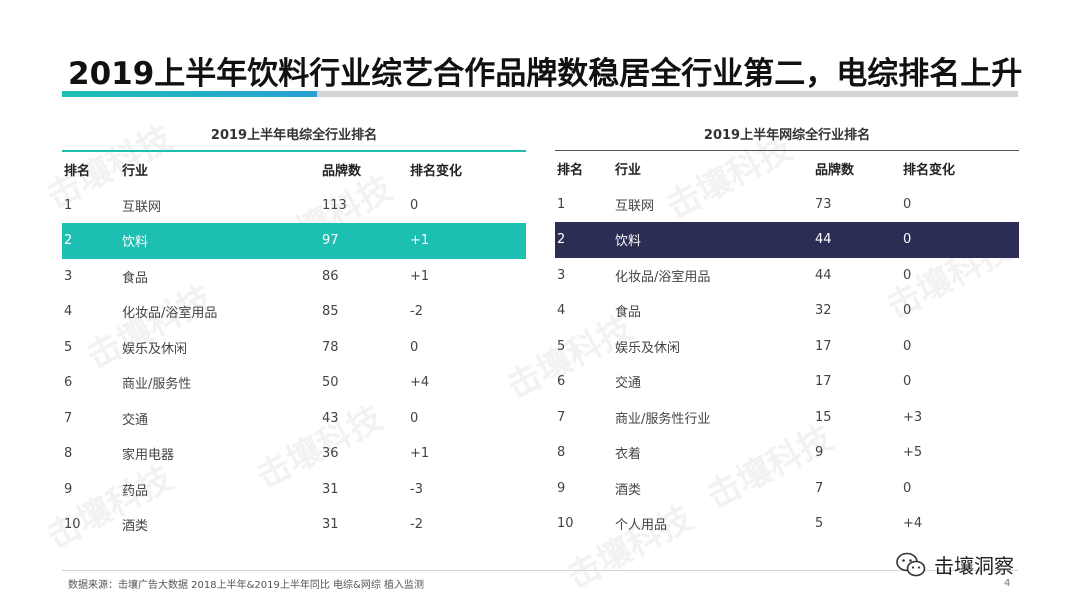 The width and height of the screenshot is (1080, 608). Describe the element at coordinates (157, 385) in the screenshot. I see `cell-industry: 商业/服务性` at that location.